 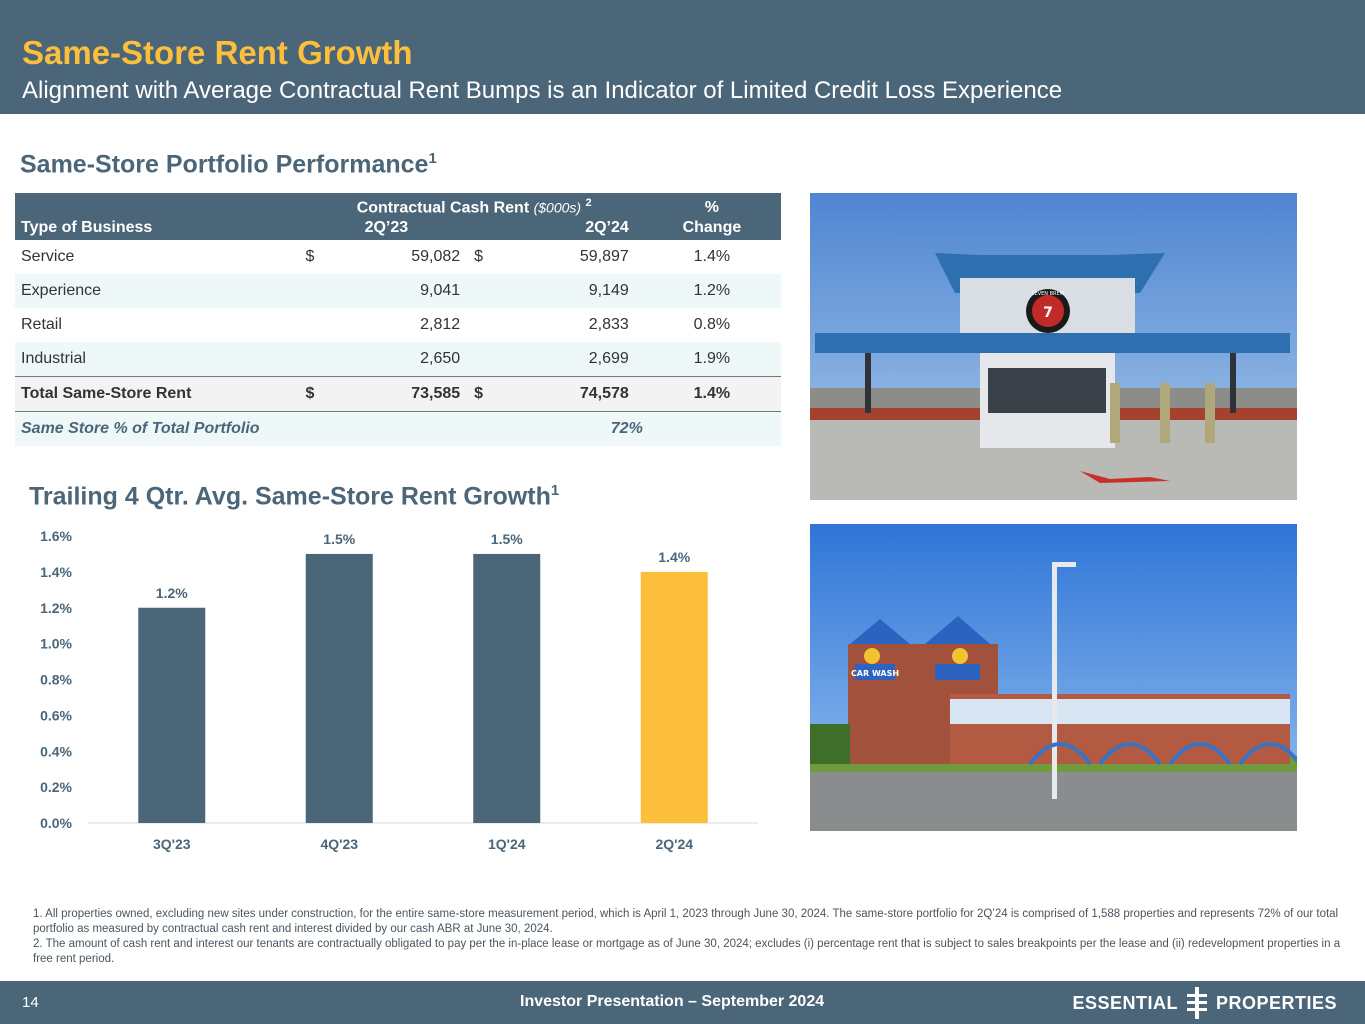 What do you see at coordinates (672, 1001) in the screenshot?
I see `presentation-label: Investor Presentation – September 2024` at bounding box center [672, 1001].